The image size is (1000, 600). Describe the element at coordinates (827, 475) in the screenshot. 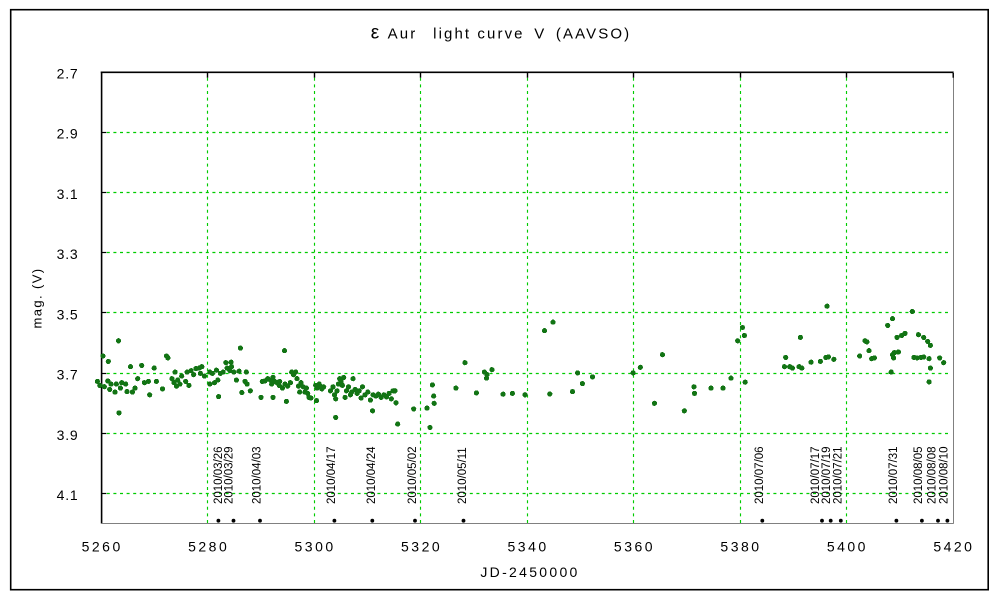

I see `svg-text: 2010/07/19` at that location.